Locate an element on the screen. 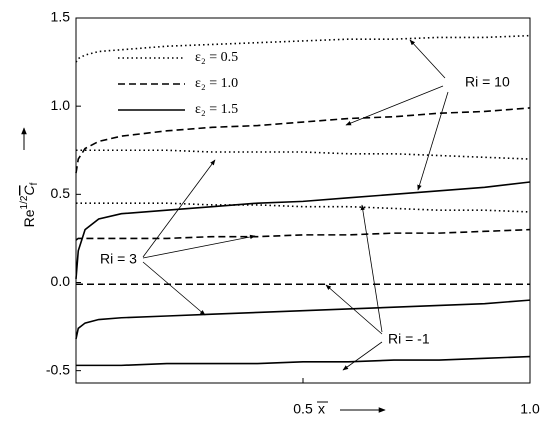 This screenshot has height=429, width=550. x-axis-label: x is located at coordinates (321, 409).